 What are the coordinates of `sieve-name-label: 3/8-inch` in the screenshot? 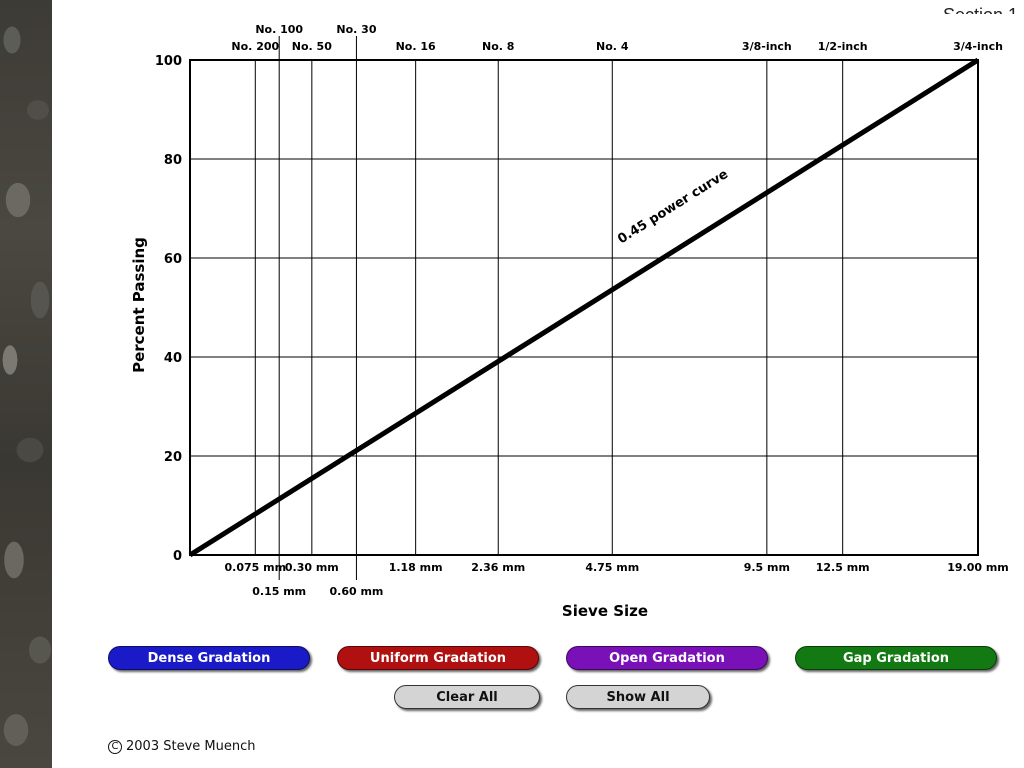 It's located at (767, 46).